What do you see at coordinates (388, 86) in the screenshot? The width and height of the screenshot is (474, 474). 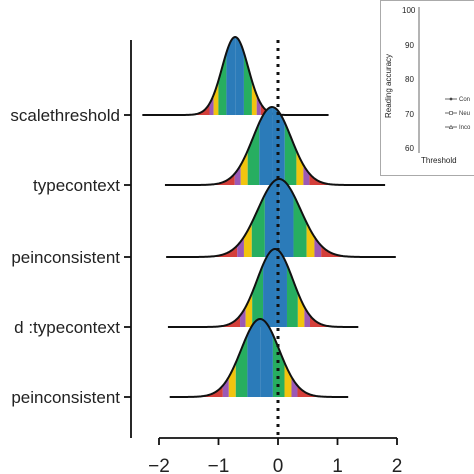 I see `inset-y-axis-label: Reading accuracy` at bounding box center [388, 86].